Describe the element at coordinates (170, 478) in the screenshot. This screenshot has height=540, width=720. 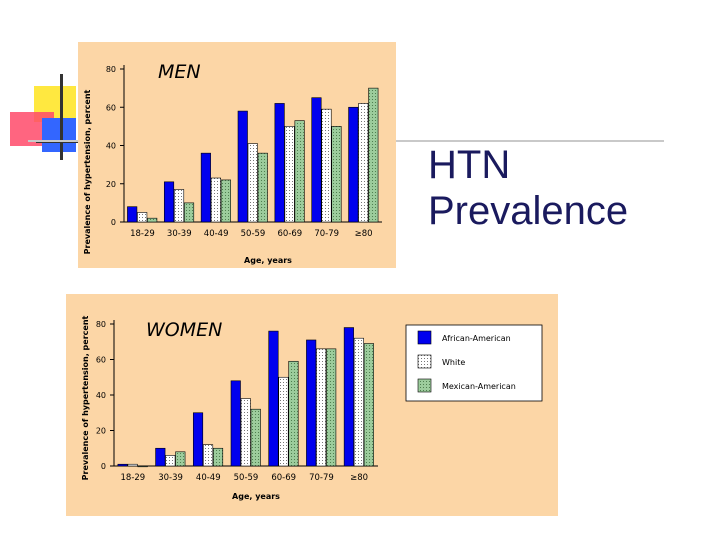
I see `women-x-tick-label: 30-39` at that location.